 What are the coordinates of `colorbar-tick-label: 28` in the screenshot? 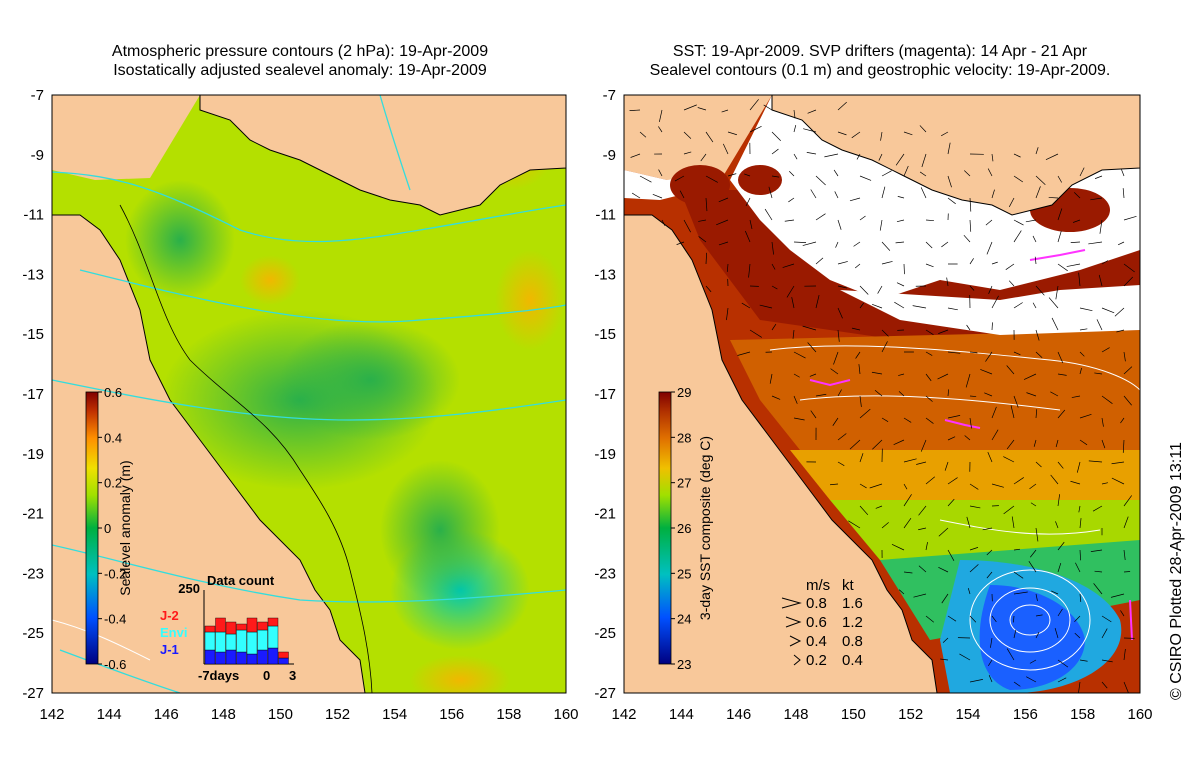 It's located at (684, 437).